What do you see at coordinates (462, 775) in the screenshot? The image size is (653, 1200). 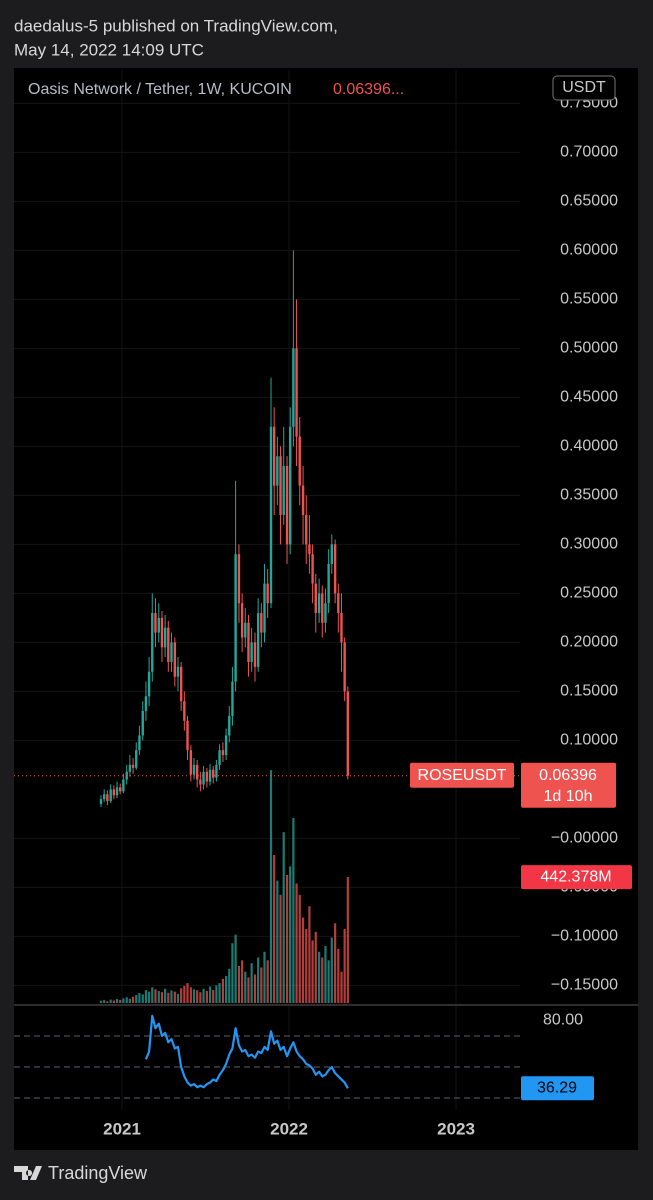 I see `symbol-badge` at bounding box center [462, 775].